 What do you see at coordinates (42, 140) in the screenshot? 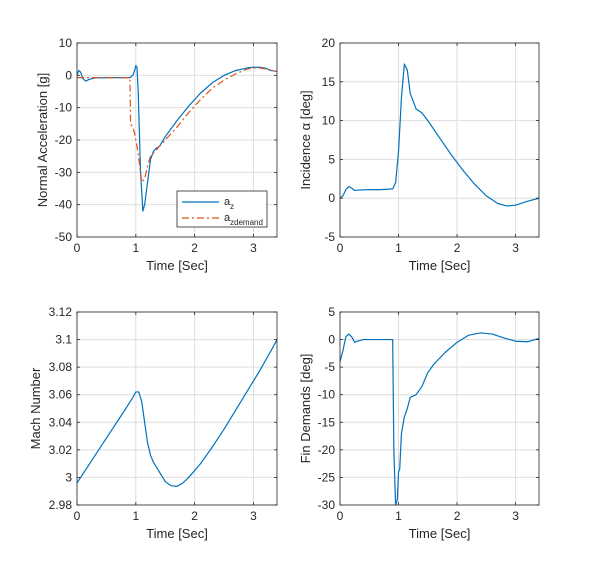
I see `chart-0-ylabel: Normal Acceleration [g]` at bounding box center [42, 140].